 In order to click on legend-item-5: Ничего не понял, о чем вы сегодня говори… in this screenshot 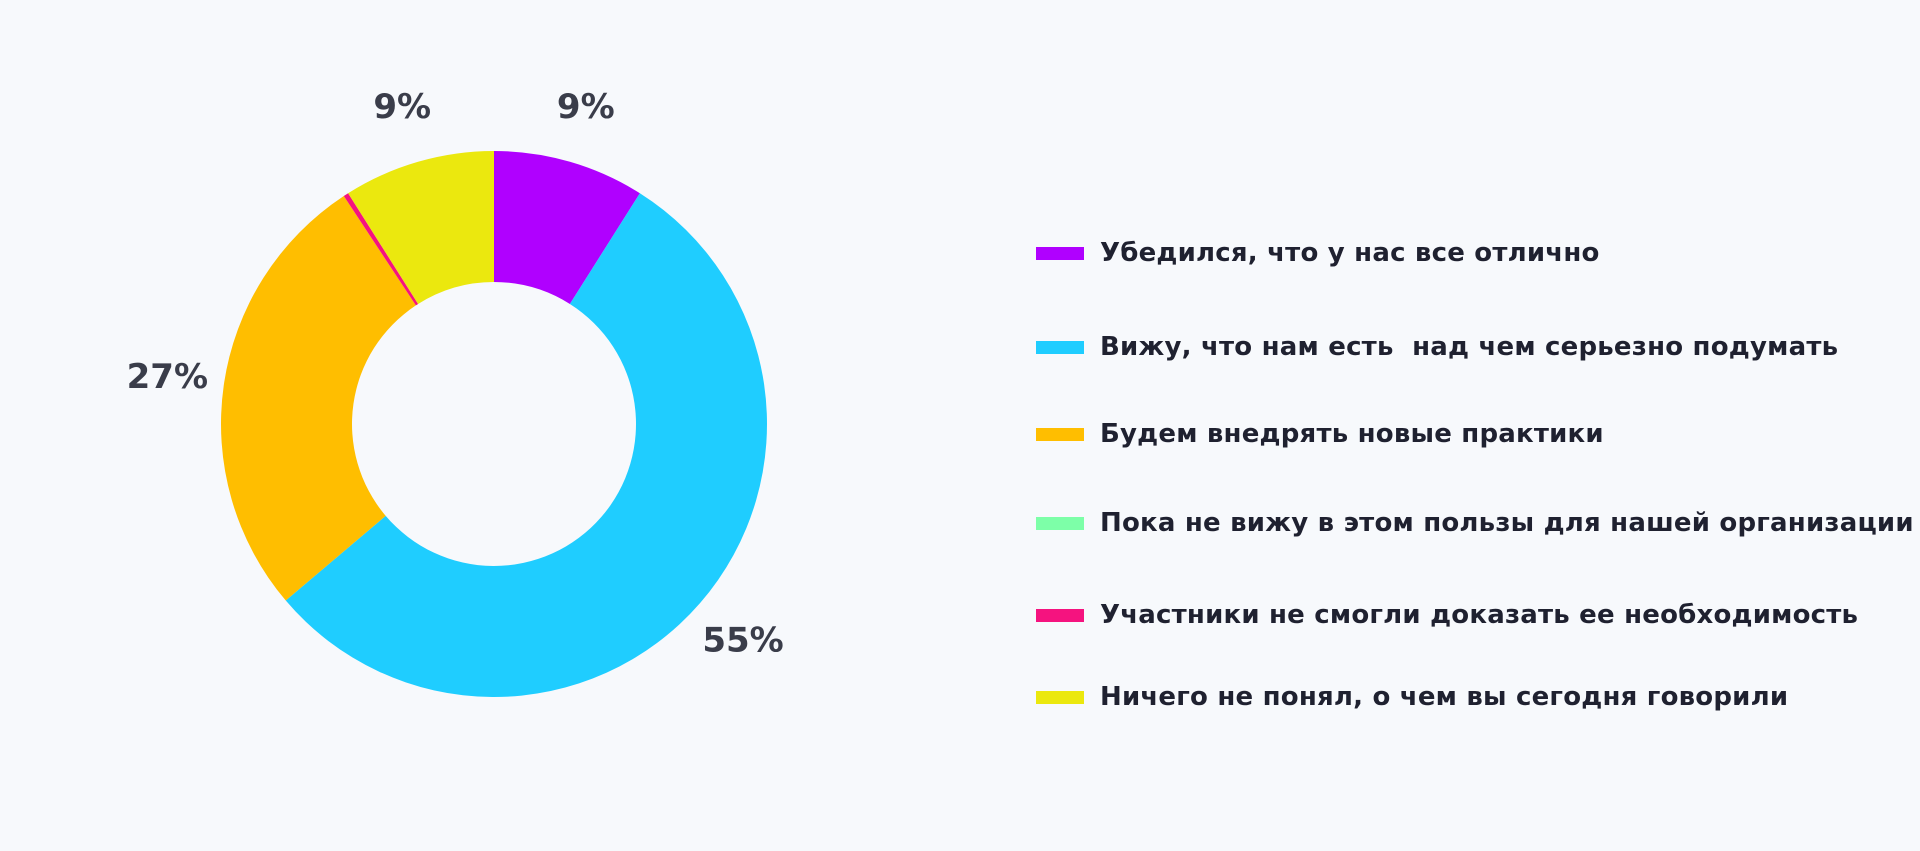, I will do `click(1412, 697)`.